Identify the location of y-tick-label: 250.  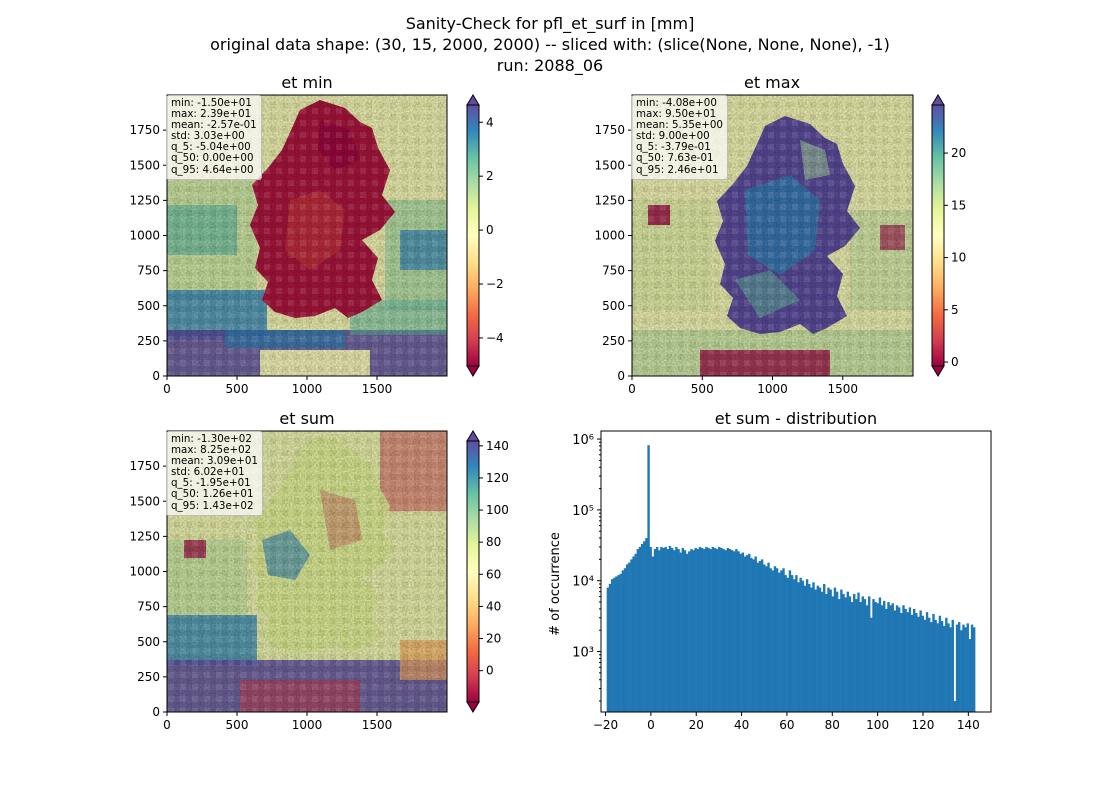
(613, 341).